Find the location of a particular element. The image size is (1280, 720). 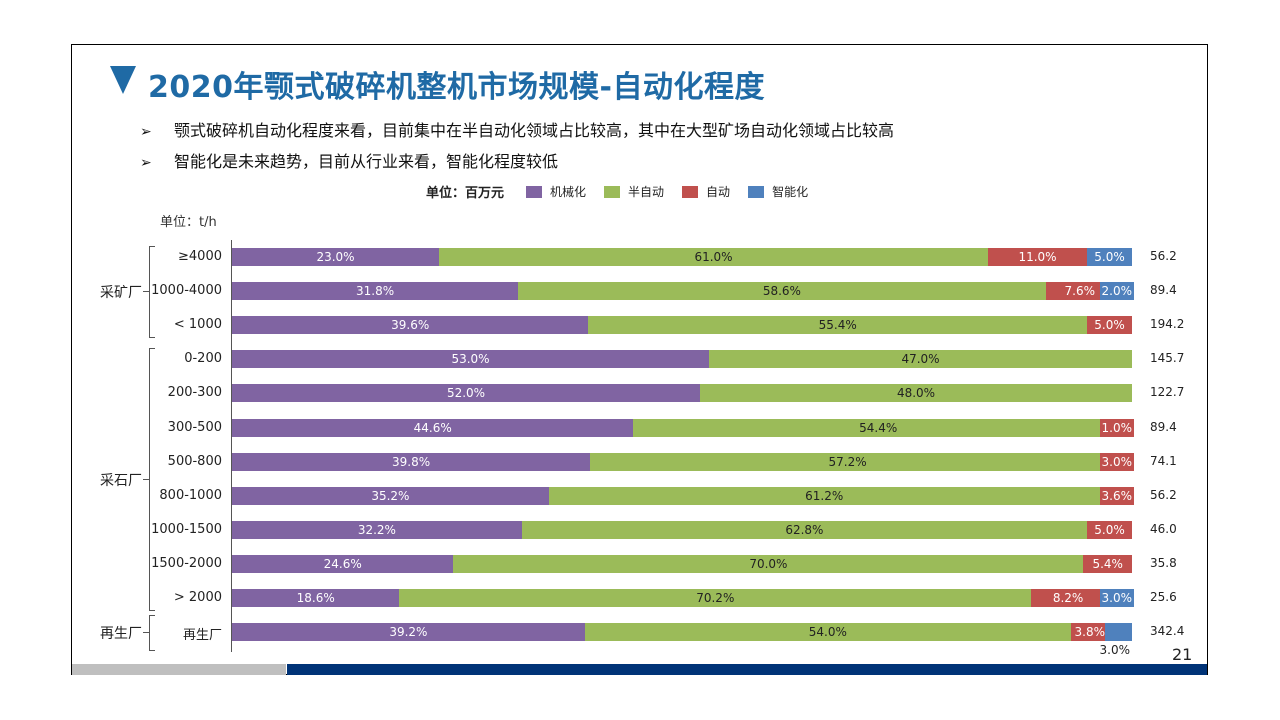

legend-item-auto: 自动 is located at coordinates (706, 191).